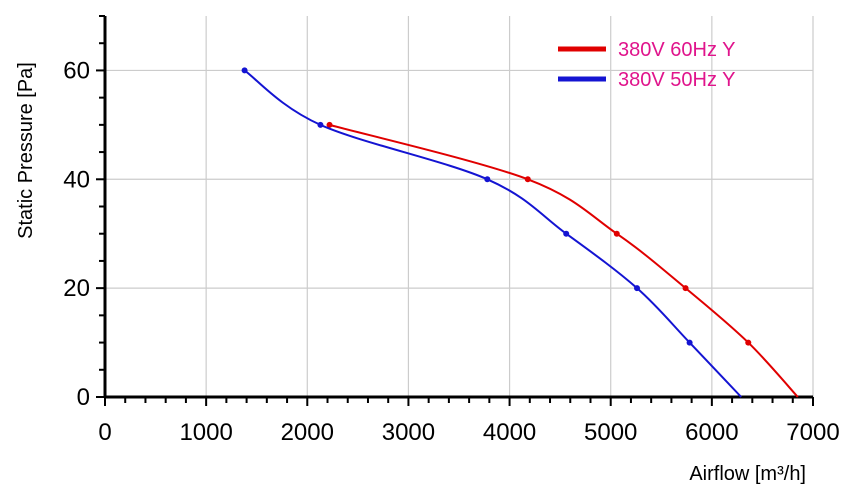 The width and height of the screenshot is (864, 502). Describe the element at coordinates (205, 432) in the screenshot. I see `x-tick-label-1000: 1000` at that location.